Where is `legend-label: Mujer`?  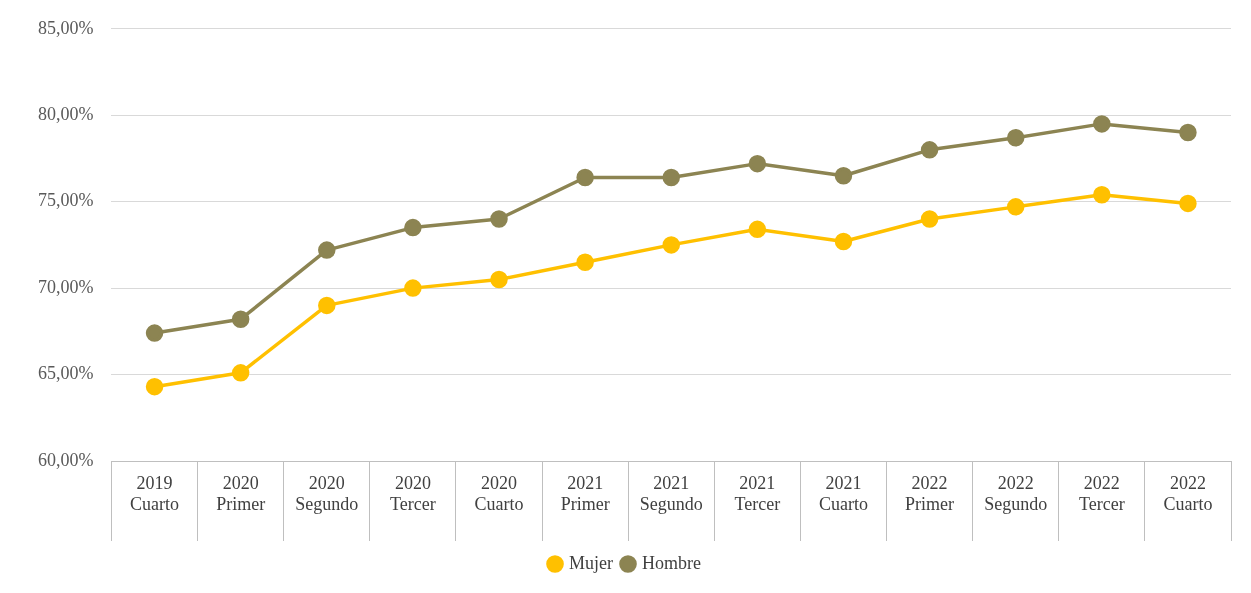
legend-label: Mujer is located at coordinates (591, 562).